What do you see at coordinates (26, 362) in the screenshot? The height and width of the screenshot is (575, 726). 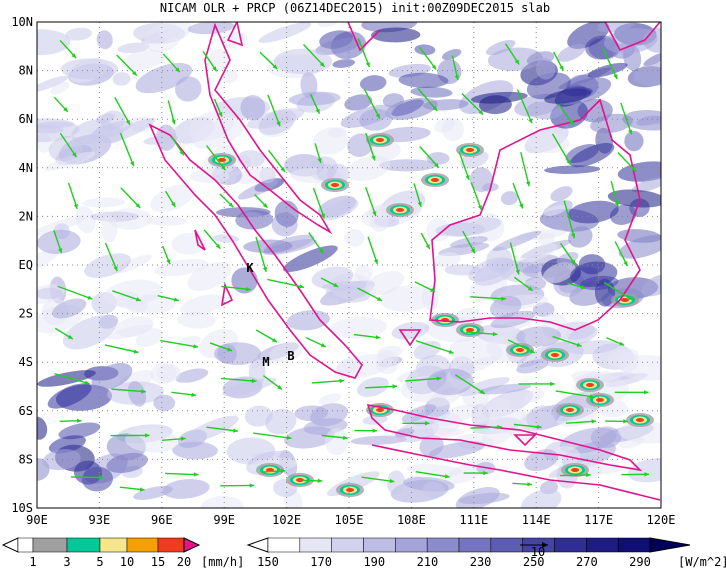 I see `lat-label: 4S` at bounding box center [26, 362].